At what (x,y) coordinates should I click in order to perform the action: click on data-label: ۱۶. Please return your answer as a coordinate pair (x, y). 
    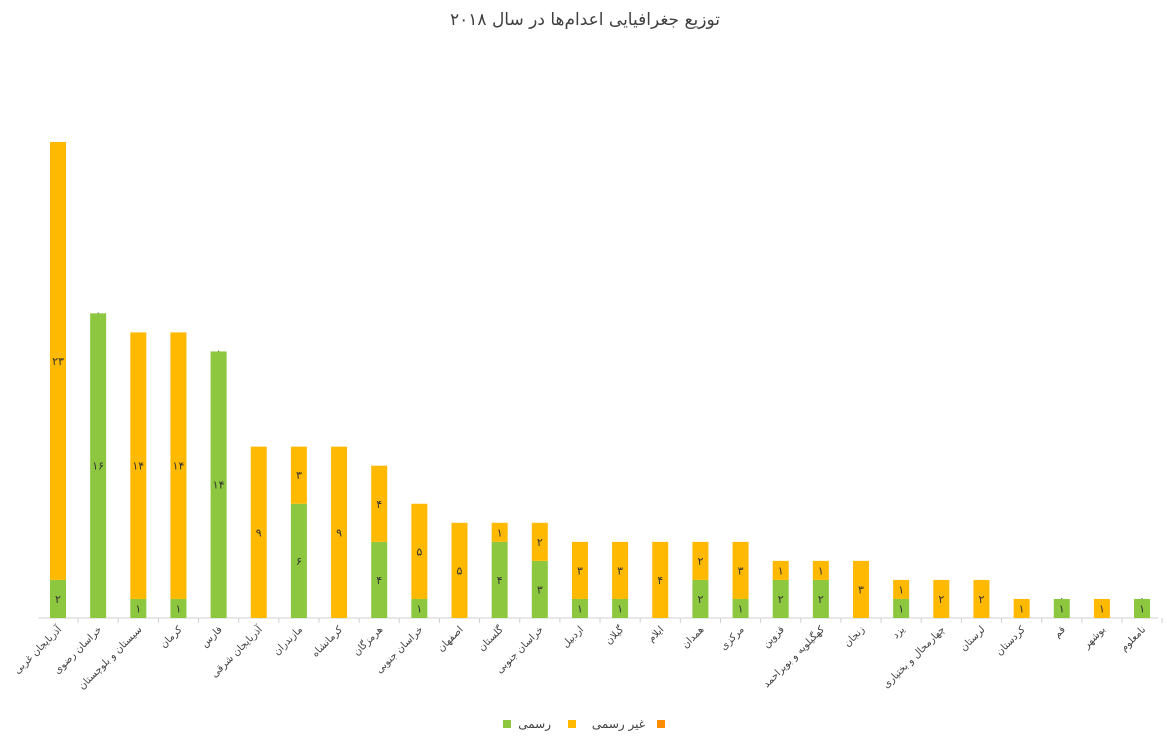
    Looking at the image, I should click on (98, 466).